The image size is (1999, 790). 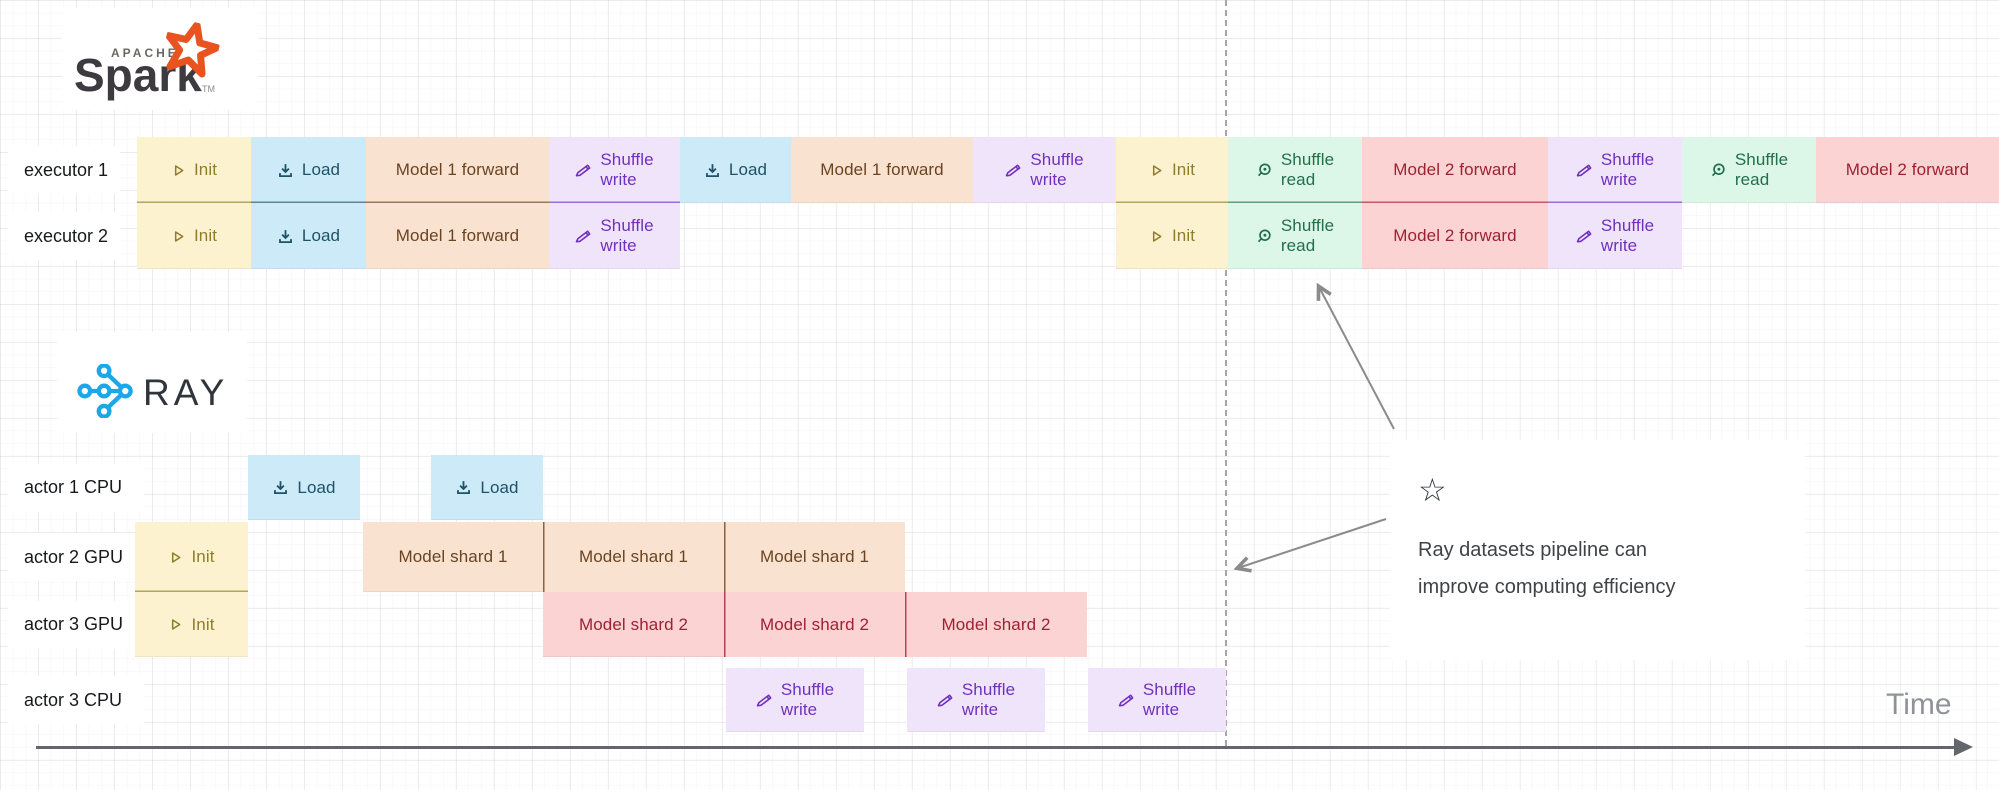 What do you see at coordinates (208, 89) in the screenshot?
I see `spark-tm-label: TM` at bounding box center [208, 89].